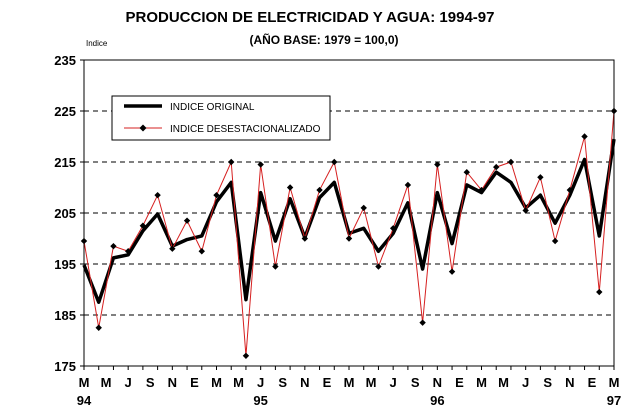 This screenshot has width=636, height=416. Describe the element at coordinates (84, 400) in the screenshot. I see `x-year-label: 94` at that location.